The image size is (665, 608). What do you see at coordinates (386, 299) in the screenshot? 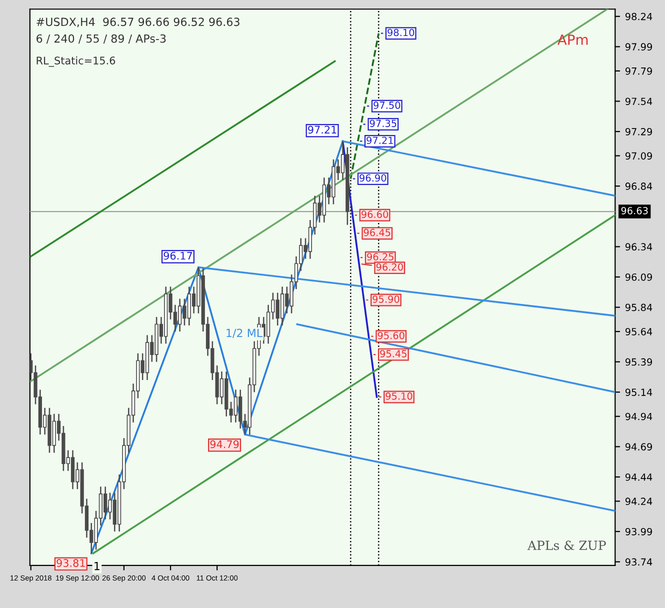
I see `annotation: 95.90` at bounding box center [386, 299].